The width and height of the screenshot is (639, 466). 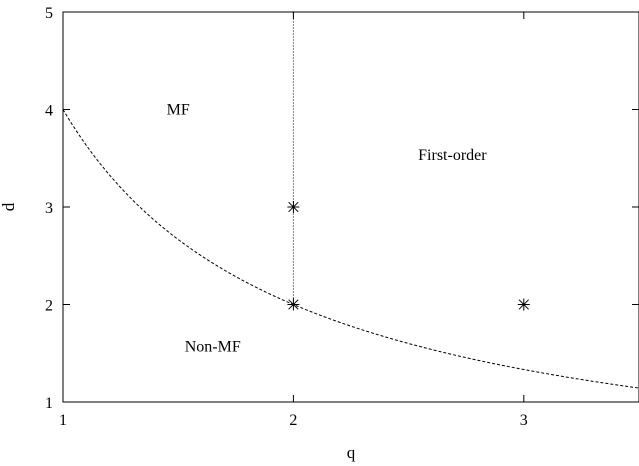 I want to click on y-axis-title: d, so click(x=9, y=206).